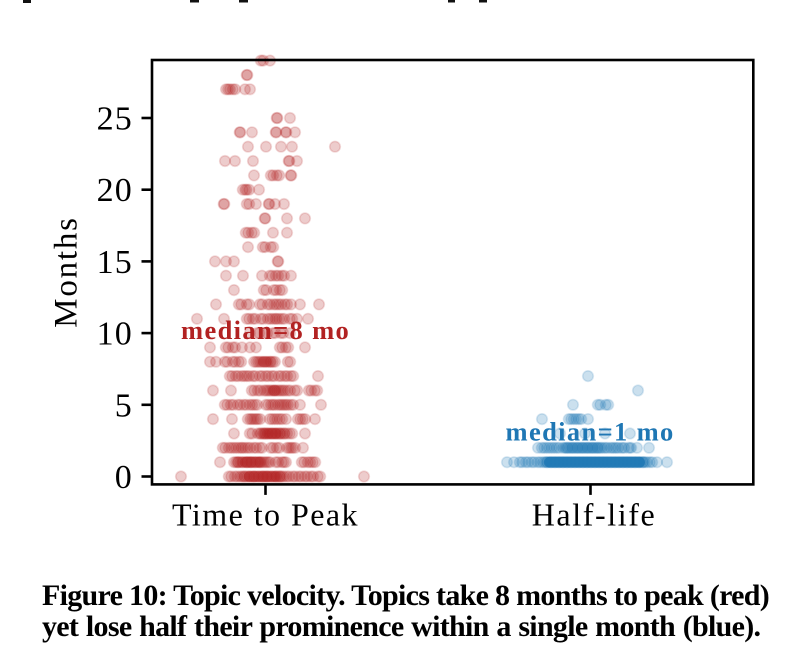  What do you see at coordinates (124, 405) in the screenshot?
I see `svg-text: 5` at bounding box center [124, 405].